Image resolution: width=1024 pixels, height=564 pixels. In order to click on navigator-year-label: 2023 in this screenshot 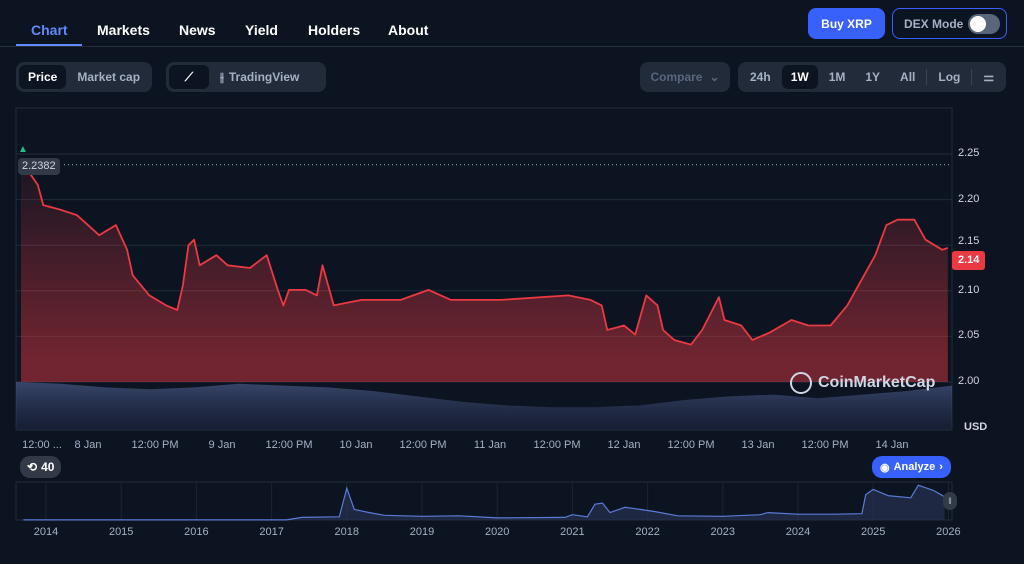, I will do `click(723, 532)`.